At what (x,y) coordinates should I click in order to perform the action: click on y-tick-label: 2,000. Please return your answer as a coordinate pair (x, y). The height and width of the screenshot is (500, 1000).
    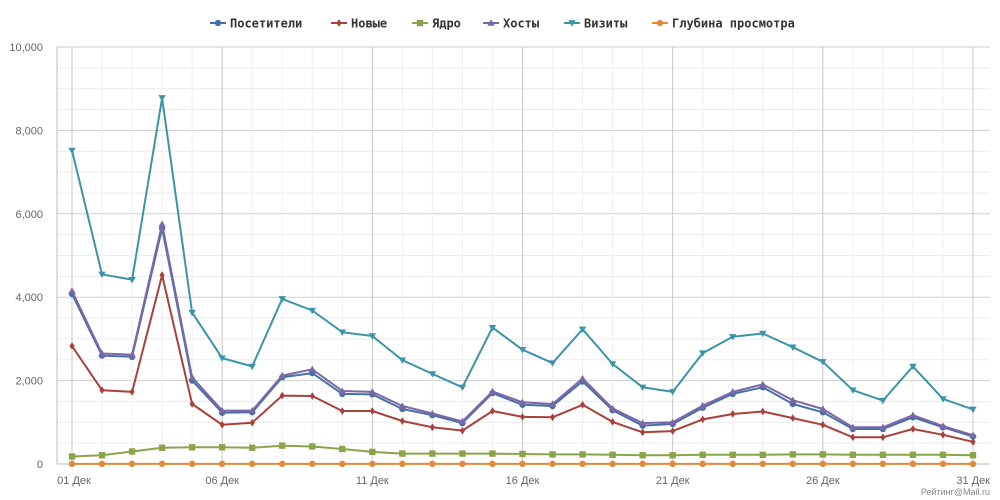
    Looking at the image, I should click on (29, 382).